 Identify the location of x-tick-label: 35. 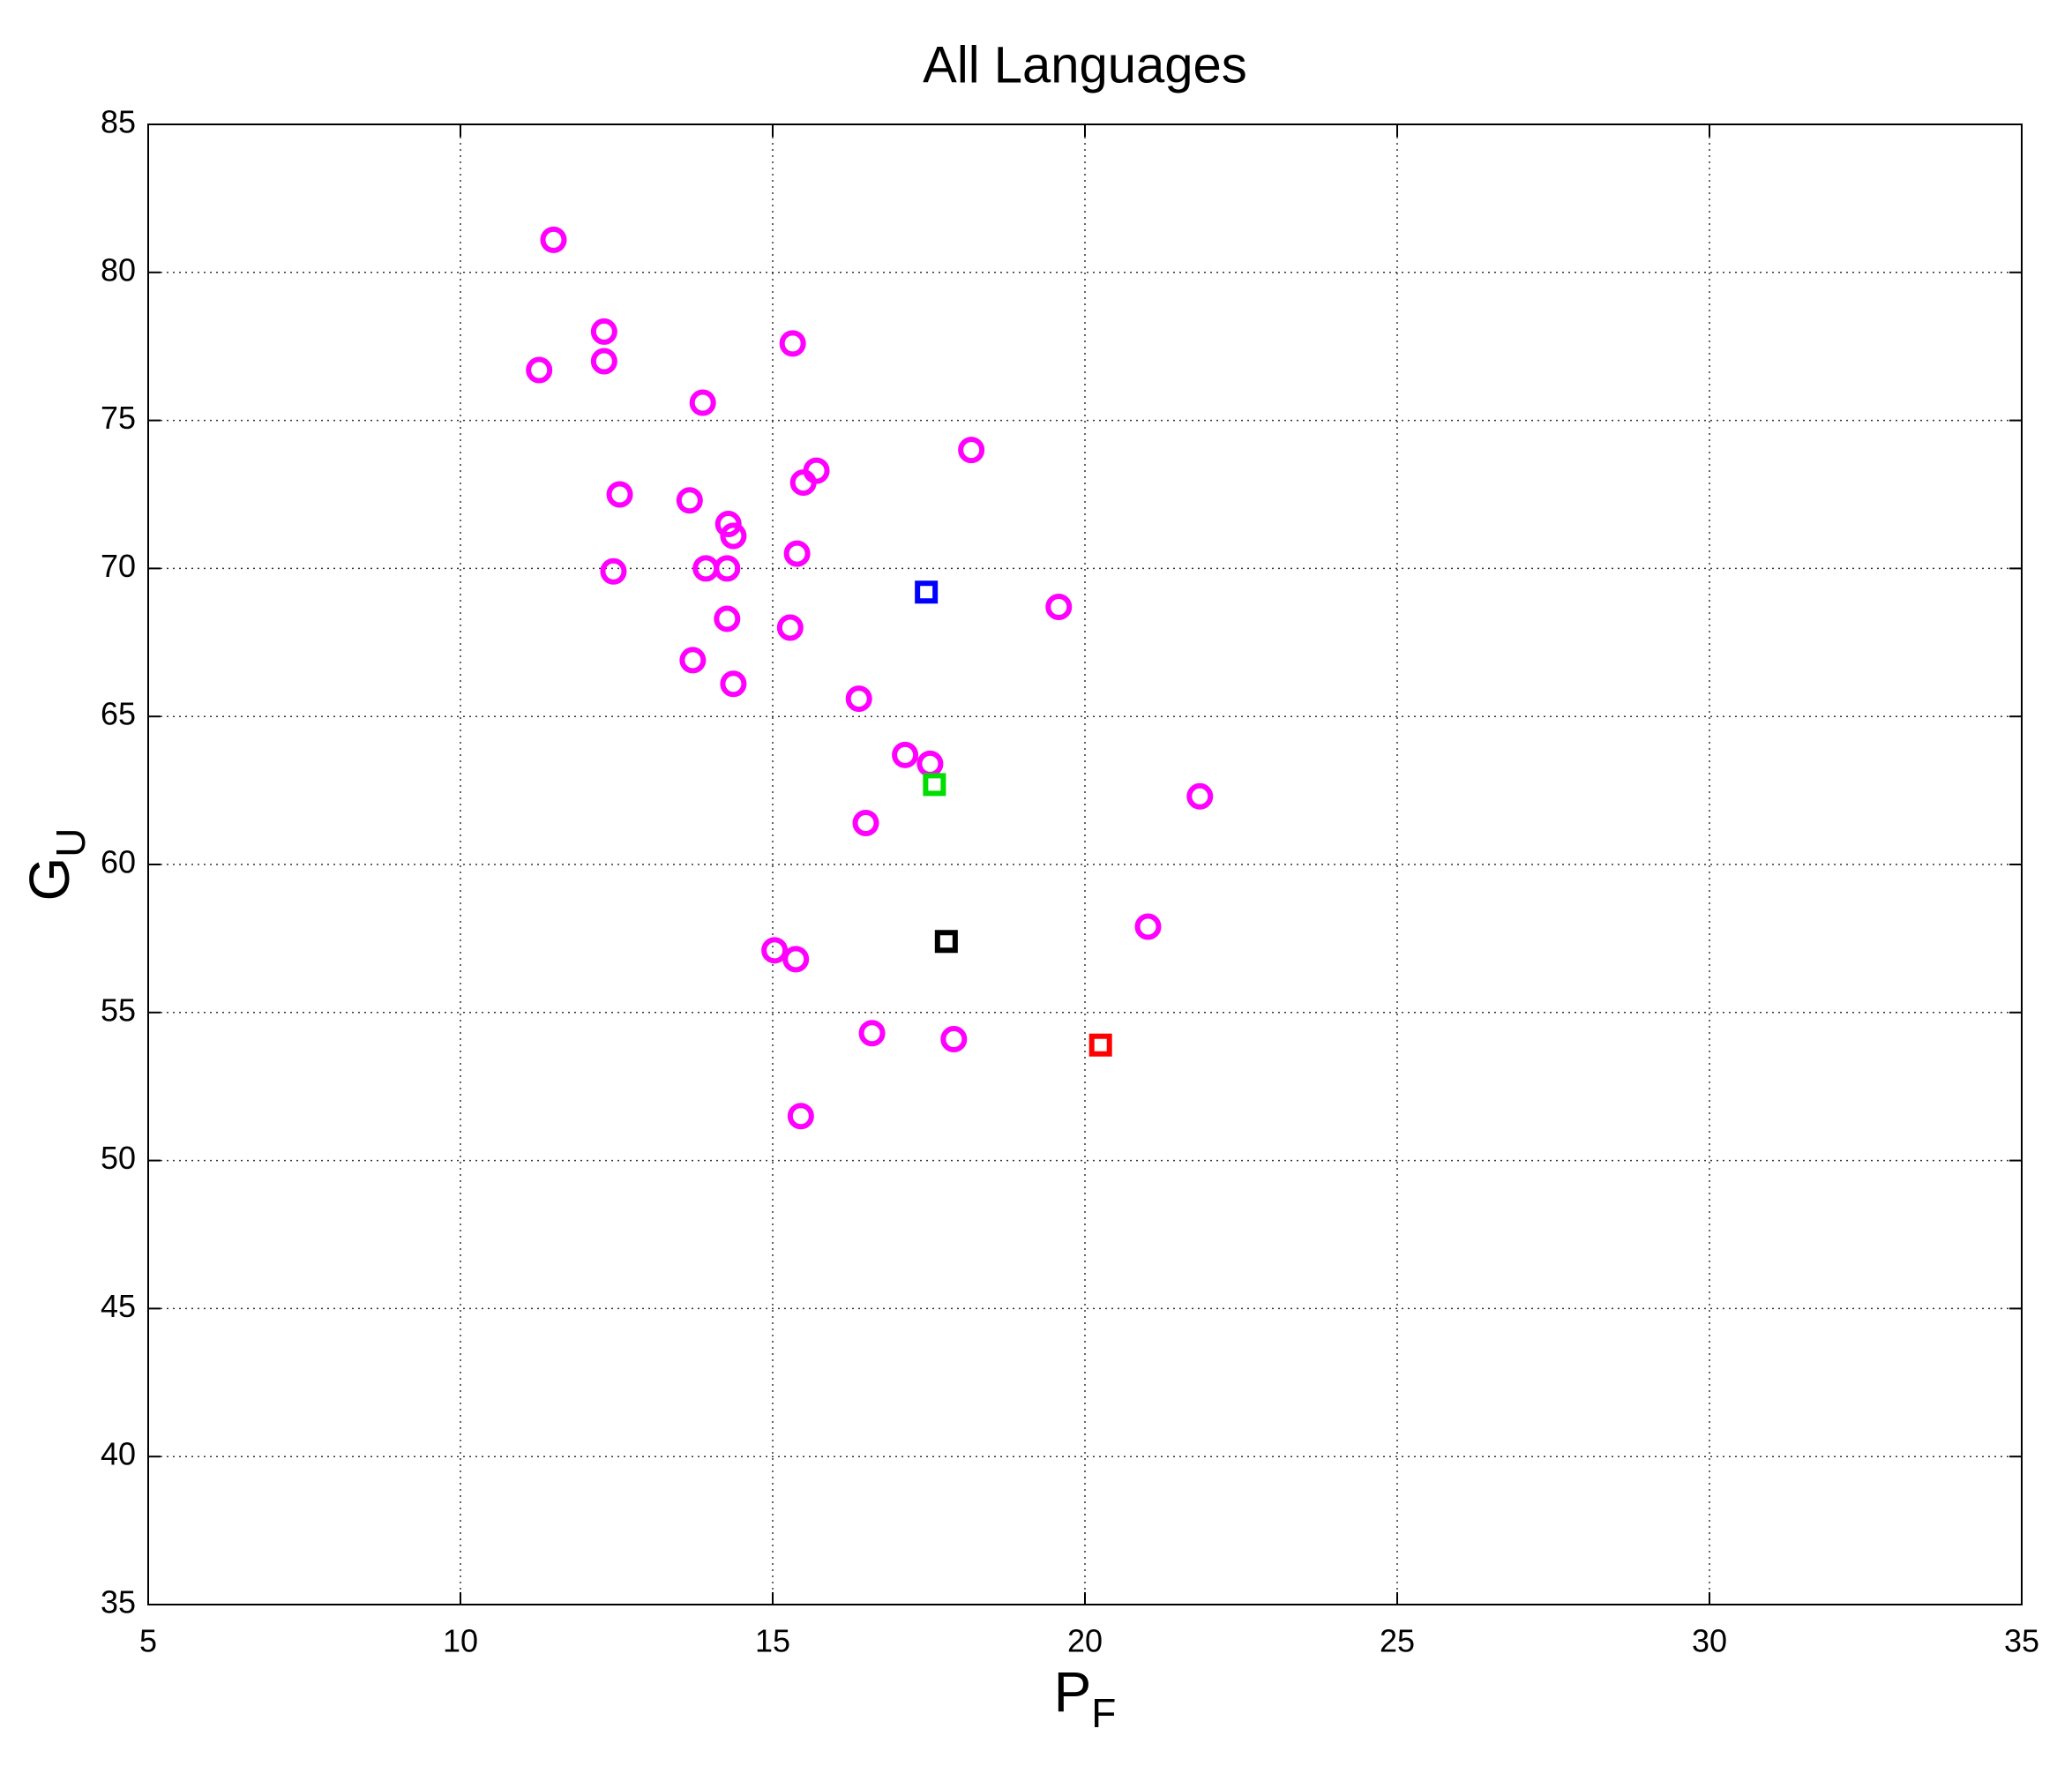
(2021, 1641).